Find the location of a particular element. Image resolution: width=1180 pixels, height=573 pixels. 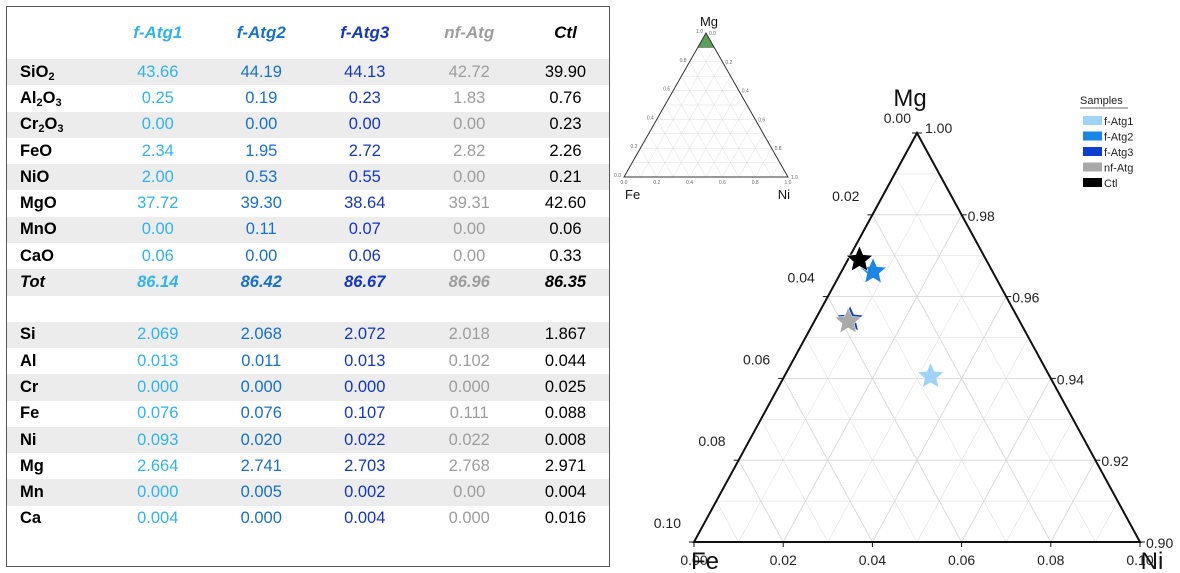

row-label: Ni is located at coordinates (56, 440).